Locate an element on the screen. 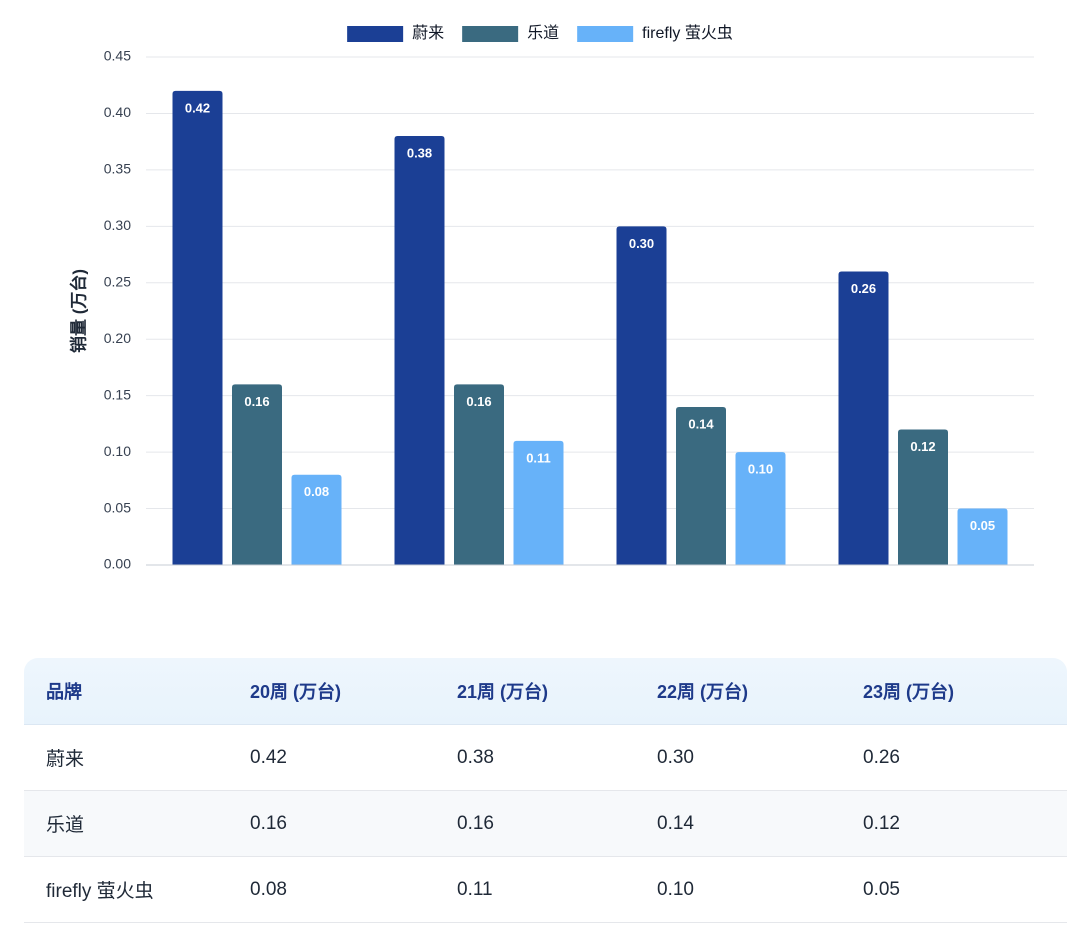 The width and height of the screenshot is (1080, 944). bar-value-label: 0.08 is located at coordinates (316, 491).